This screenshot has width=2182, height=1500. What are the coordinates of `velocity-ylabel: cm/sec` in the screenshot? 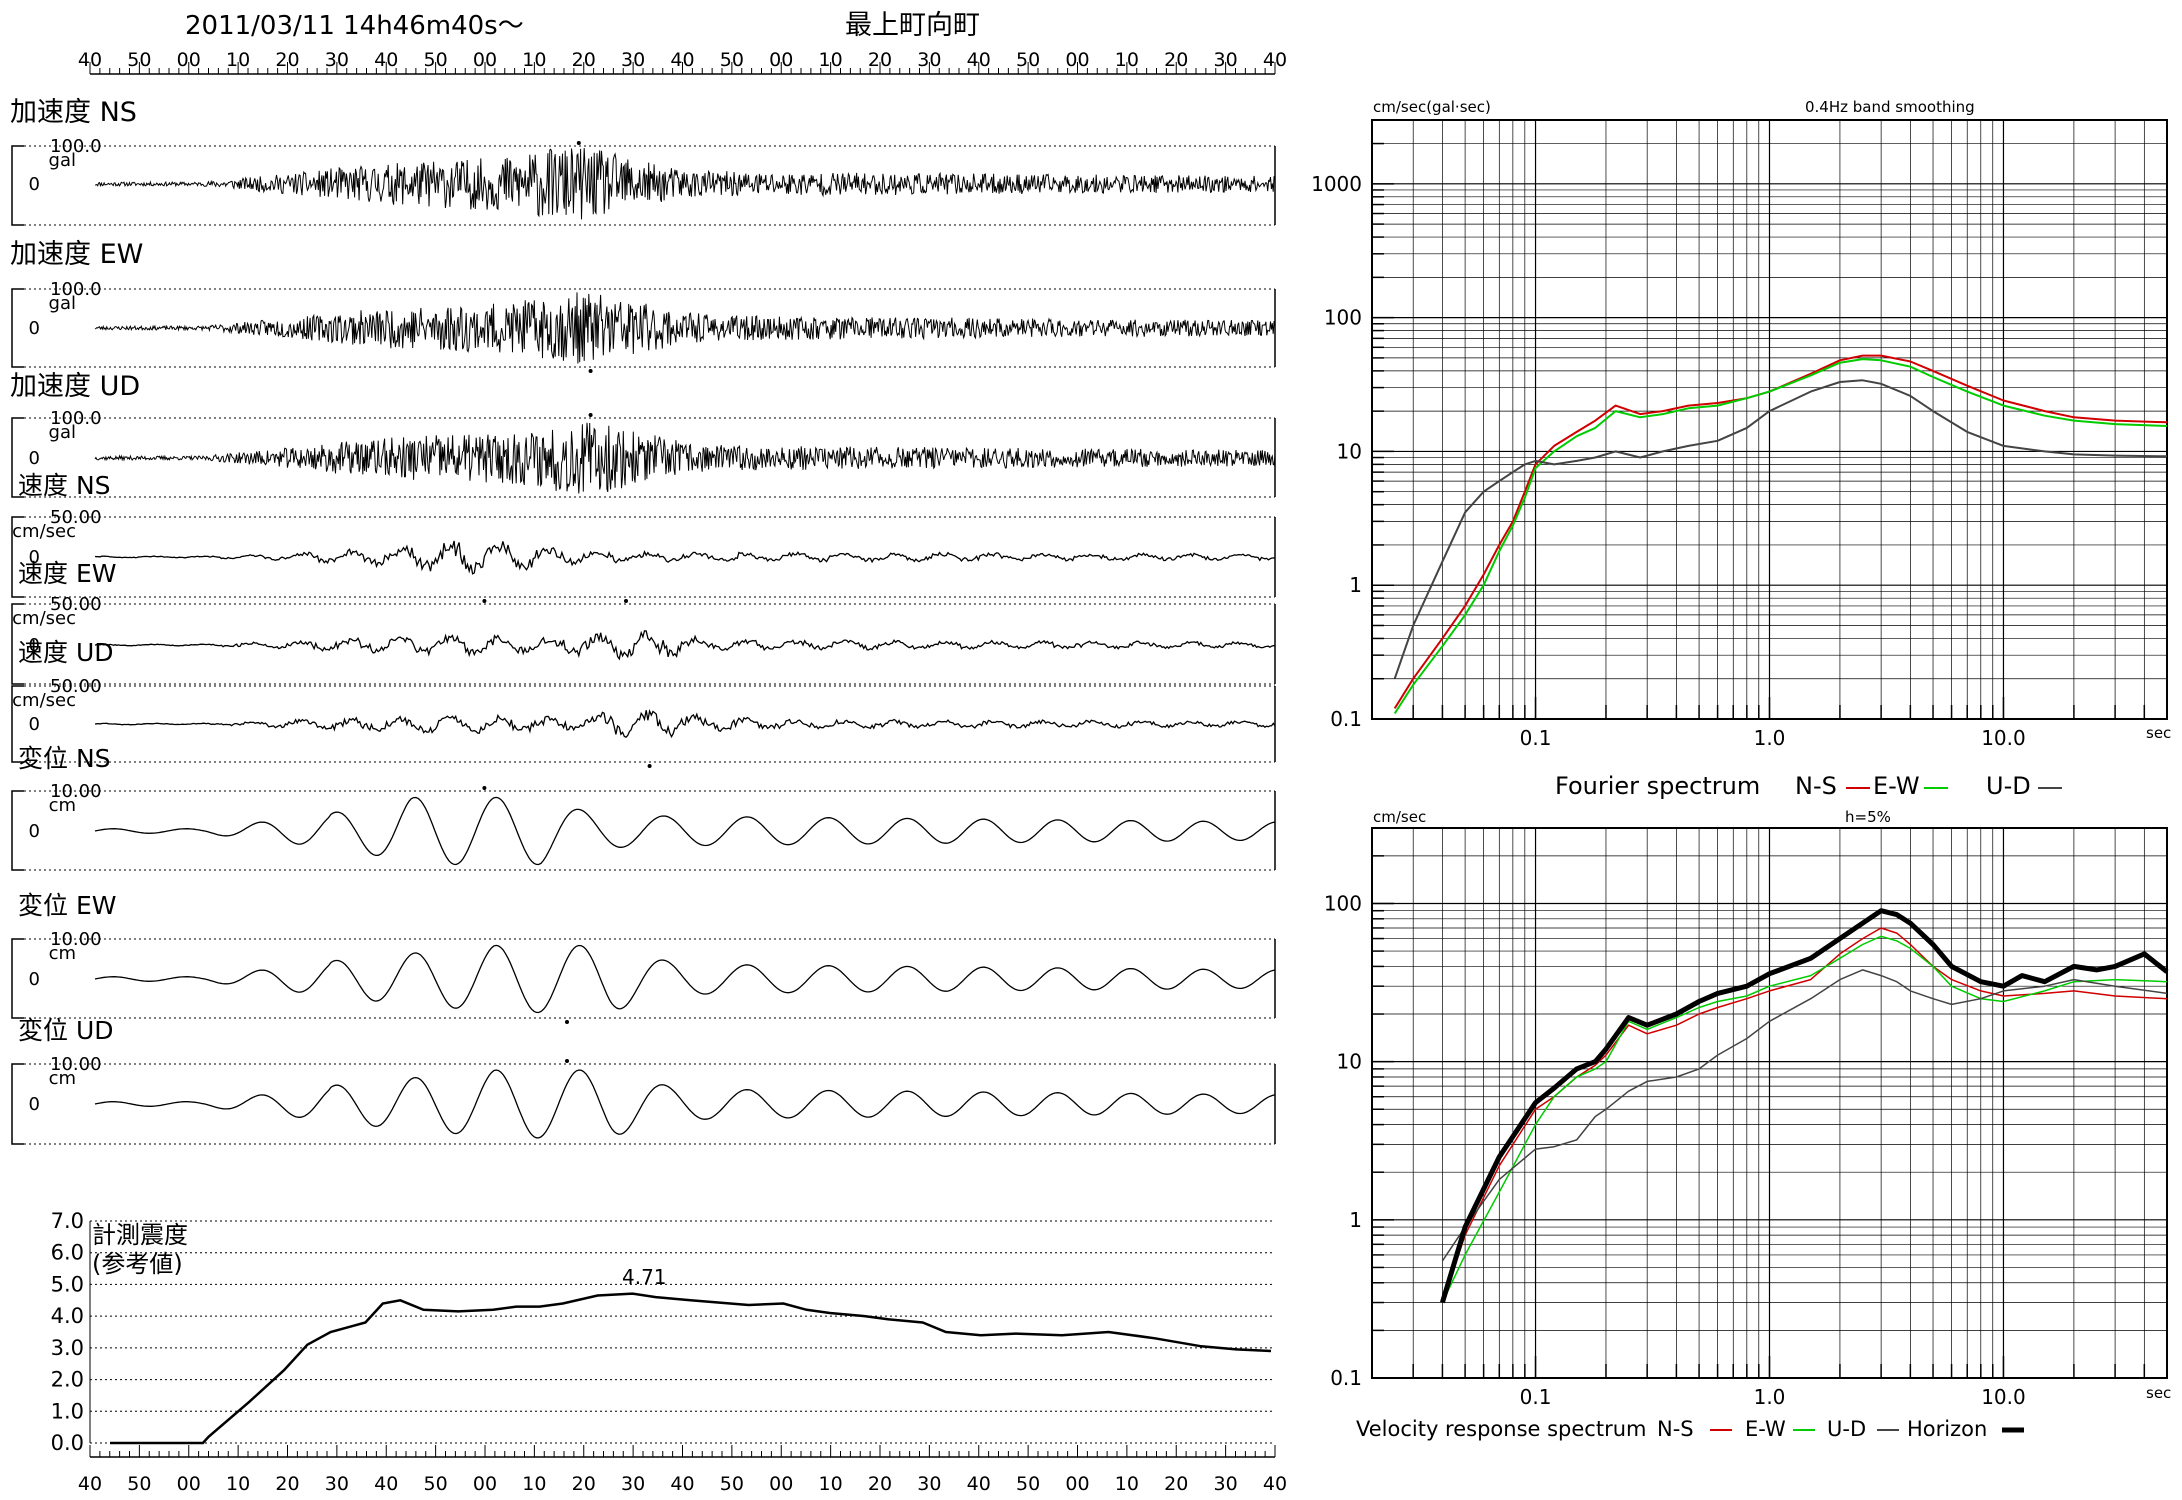 It's located at (1399, 817).